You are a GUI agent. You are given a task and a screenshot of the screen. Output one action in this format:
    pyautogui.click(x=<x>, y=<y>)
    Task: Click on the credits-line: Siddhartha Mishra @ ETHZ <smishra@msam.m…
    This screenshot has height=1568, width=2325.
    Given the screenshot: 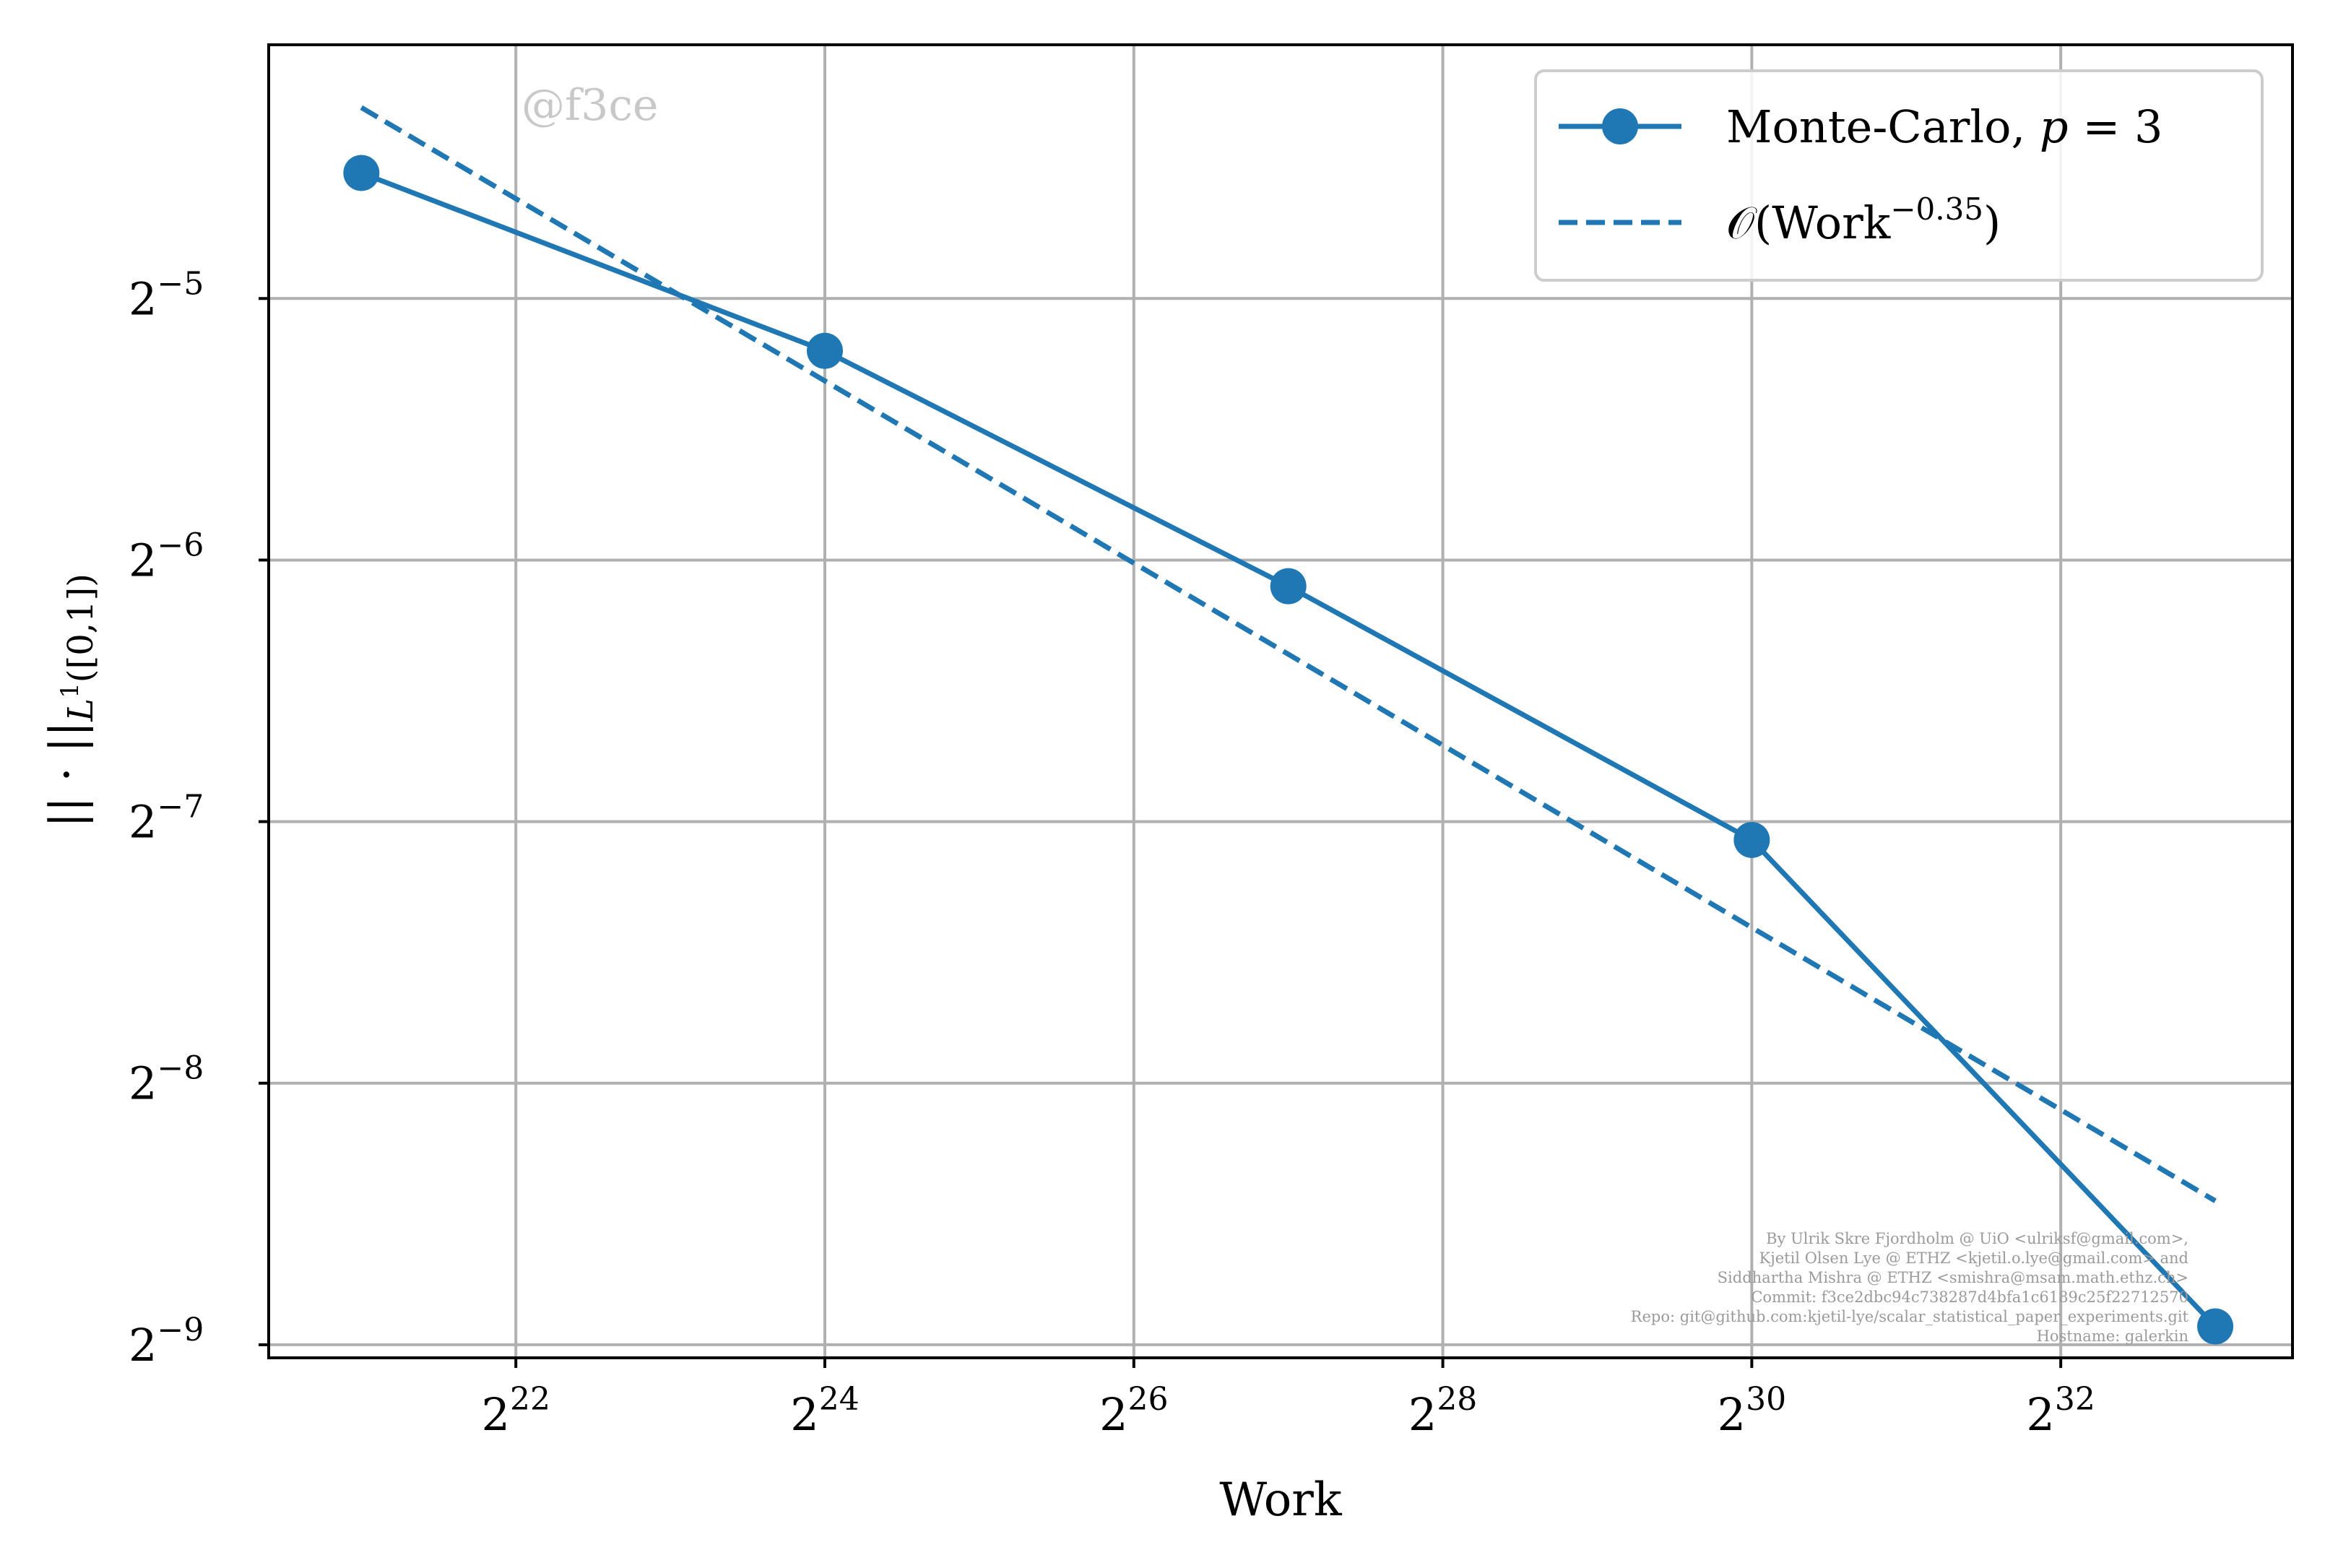 What is the action you would take?
    pyautogui.click(x=1953, y=1277)
    